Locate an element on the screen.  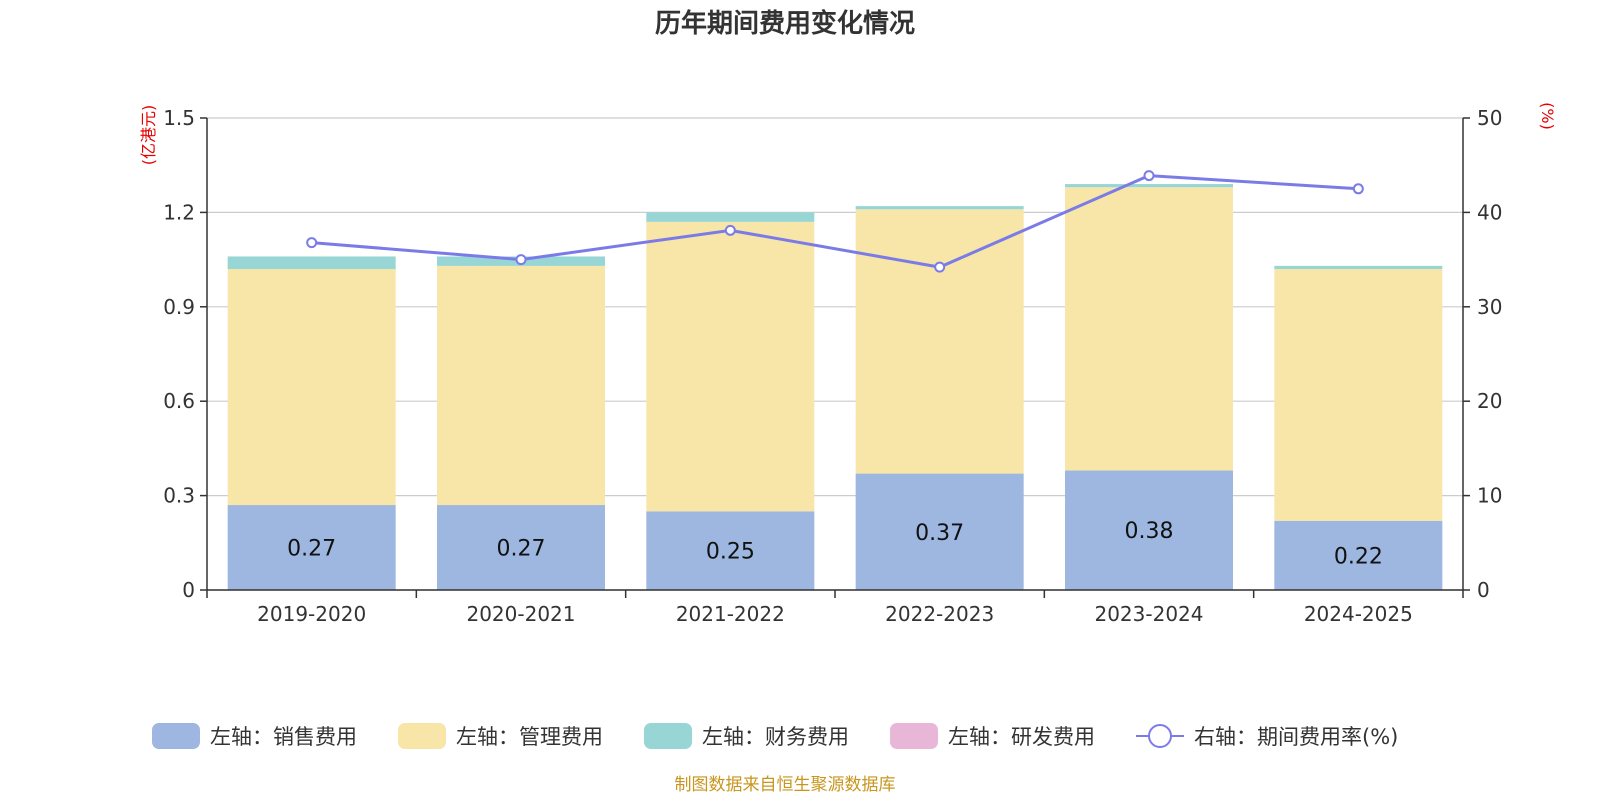
line-series is located at coordinates (835, 221).